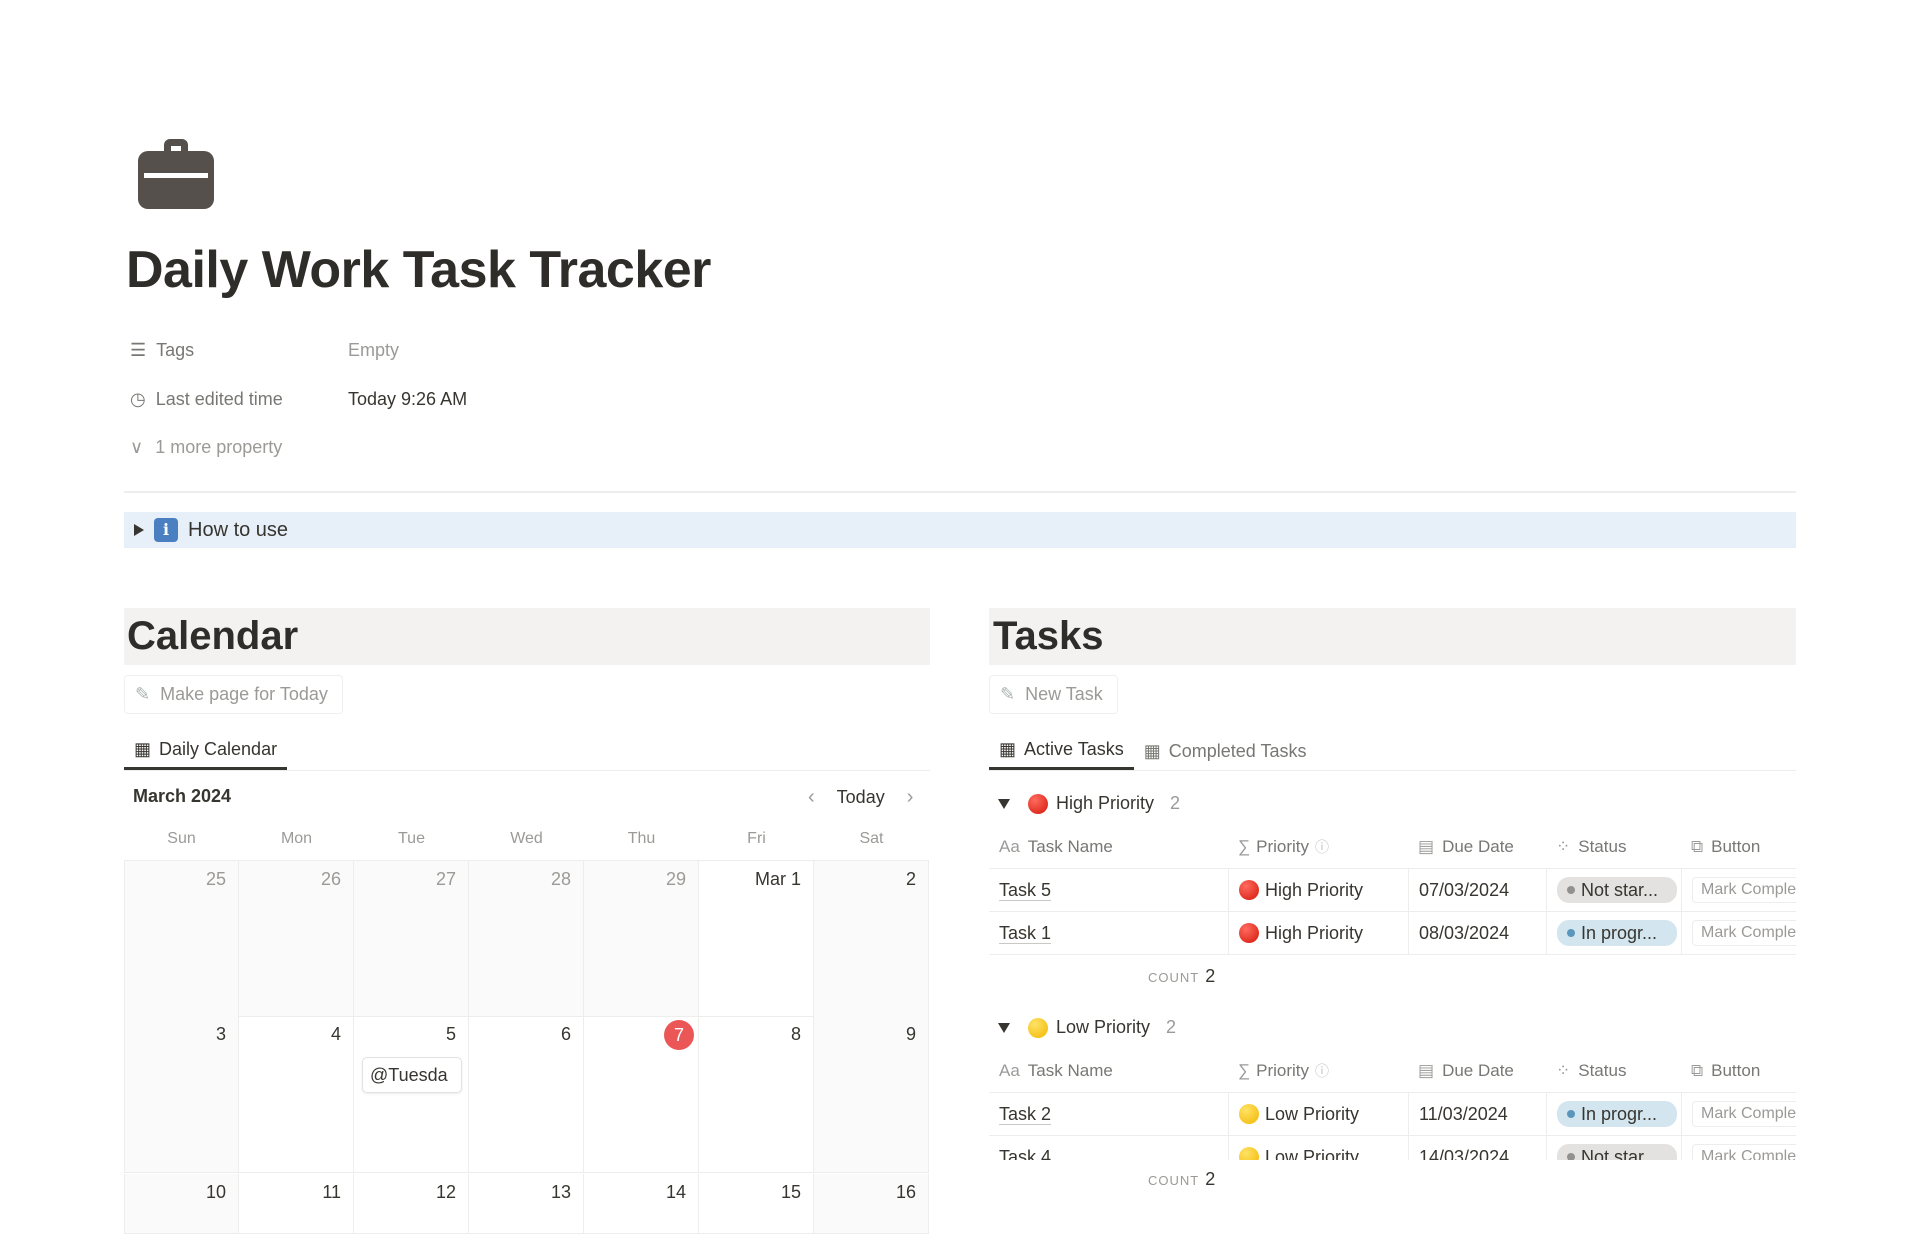 Image resolution: width=1920 pixels, height=1234 pixels. I want to click on more-properties-toggle: ∨ 1 more property, so click(206, 446).